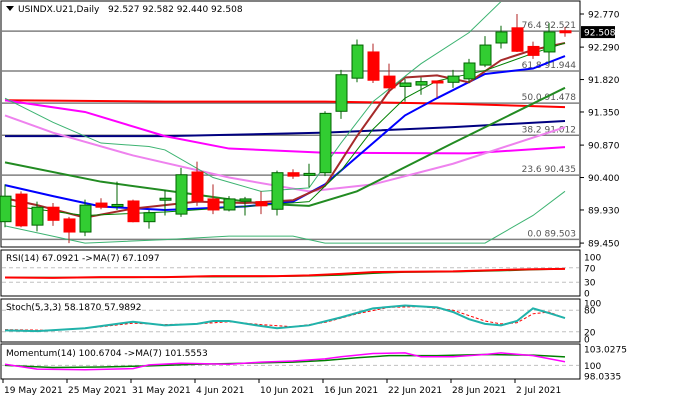 The width and height of the screenshot is (700, 400). Describe the element at coordinates (590, 333) in the screenshot. I see `level-label: 20` at that location.